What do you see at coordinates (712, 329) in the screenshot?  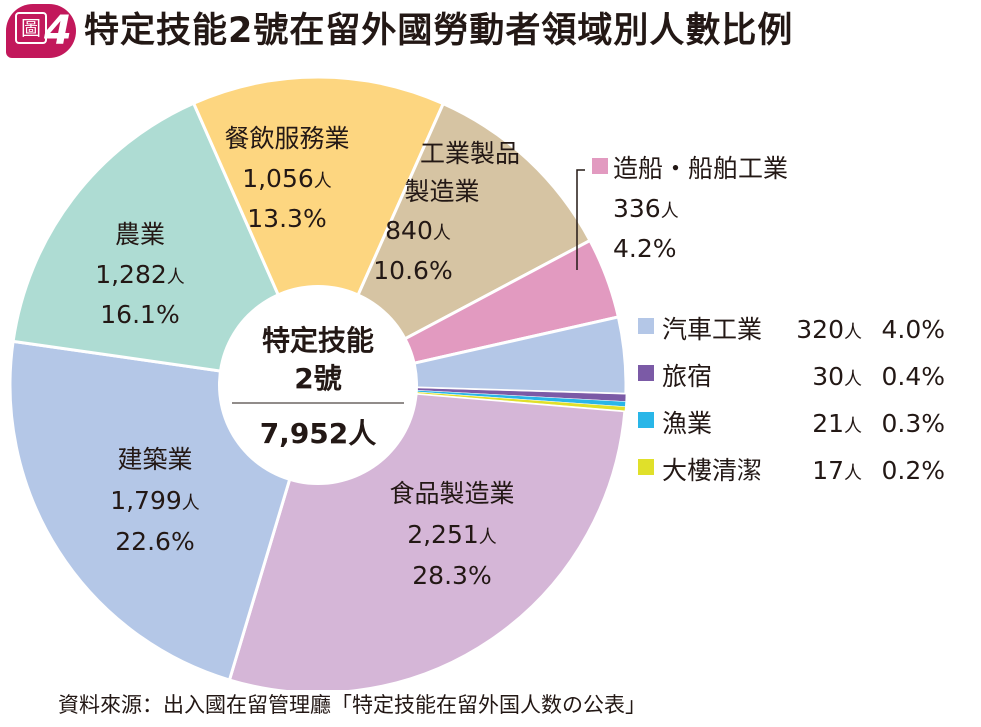 I see `legend-name-auto: 汽車工業` at bounding box center [712, 329].